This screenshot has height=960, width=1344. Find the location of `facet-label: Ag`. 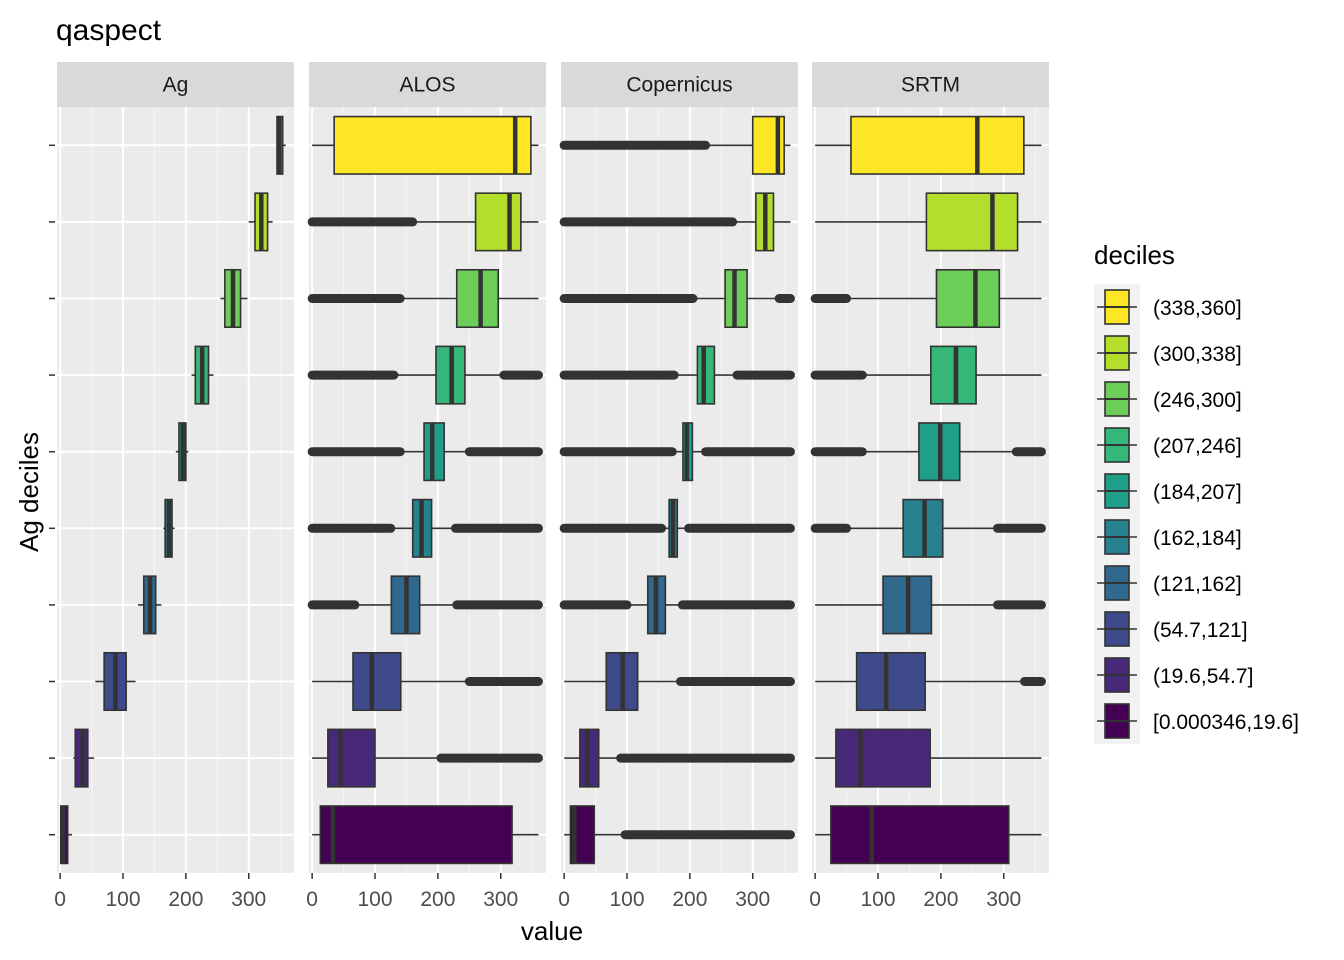

facet-label: Ag is located at coordinates (176, 85).